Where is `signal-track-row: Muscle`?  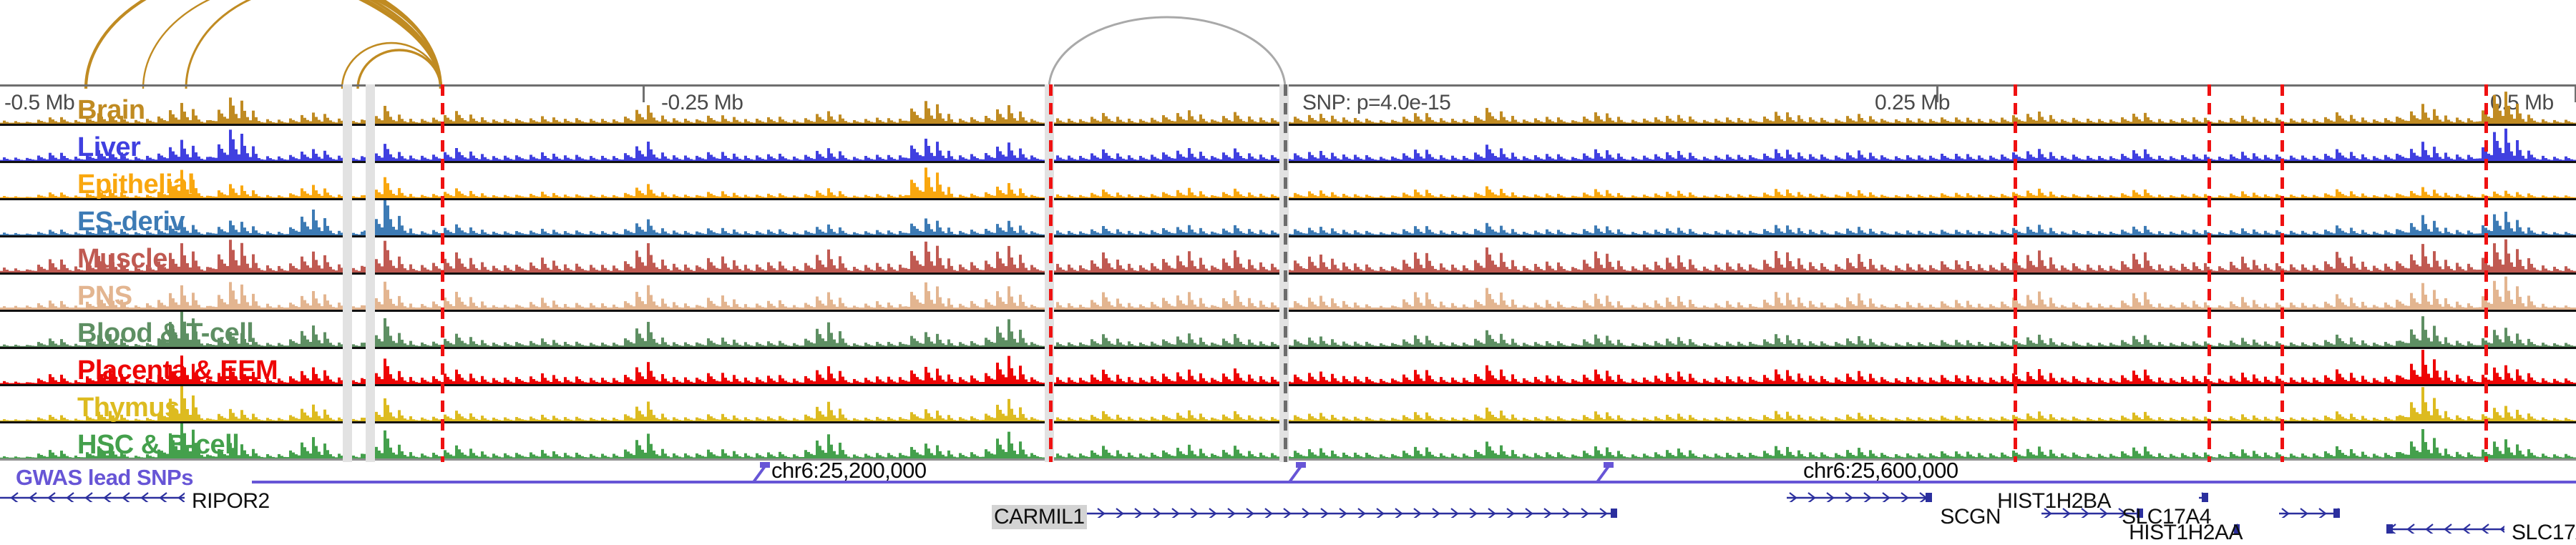
signal-track-row: Muscle is located at coordinates (1288, 256).